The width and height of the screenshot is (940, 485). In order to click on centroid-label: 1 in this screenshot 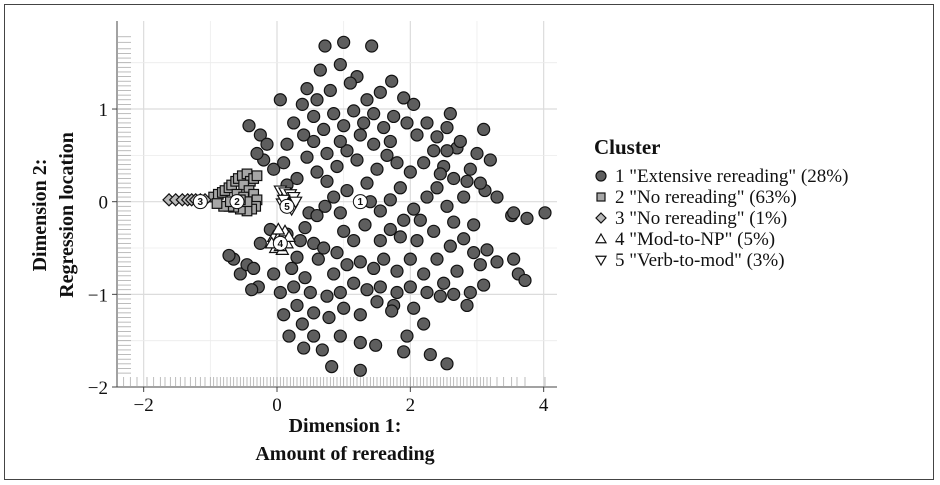, I will do `click(361, 202)`.